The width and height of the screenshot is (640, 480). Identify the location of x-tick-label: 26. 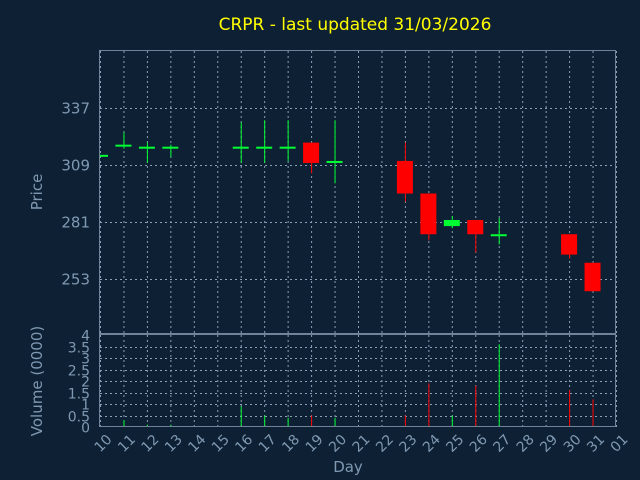
(479, 444).